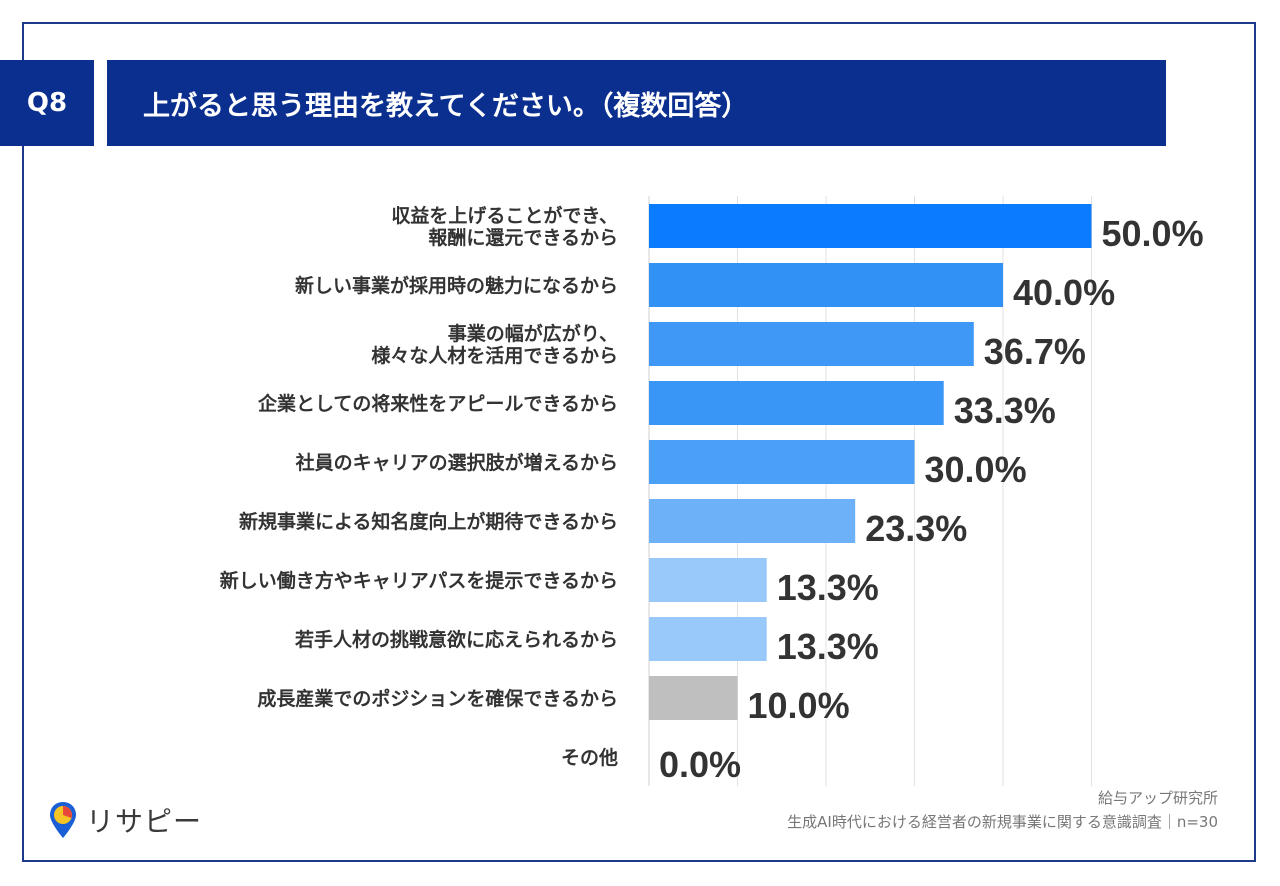 The height and width of the screenshot is (886, 1280). What do you see at coordinates (799, 705) in the screenshot?
I see `value-label: 10.0%` at bounding box center [799, 705].